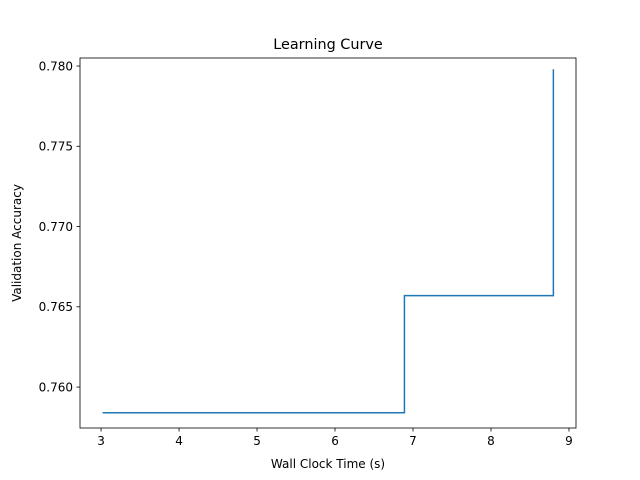 This screenshot has height=480, width=640. I want to click on x-tick-label: 6, so click(335, 441).